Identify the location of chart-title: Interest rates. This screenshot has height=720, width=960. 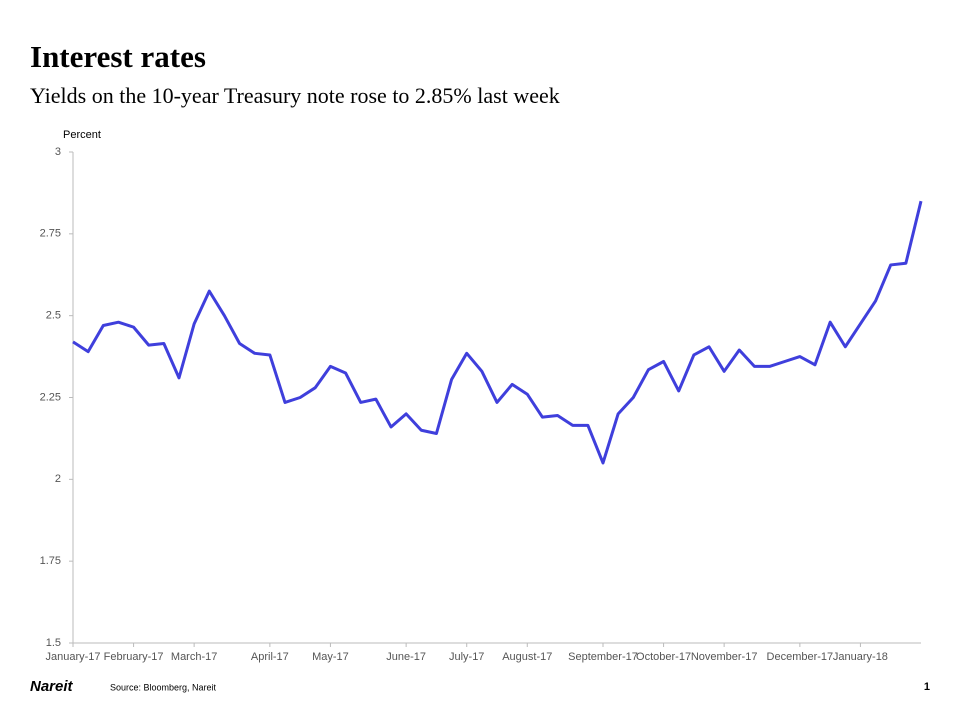
(118, 56).